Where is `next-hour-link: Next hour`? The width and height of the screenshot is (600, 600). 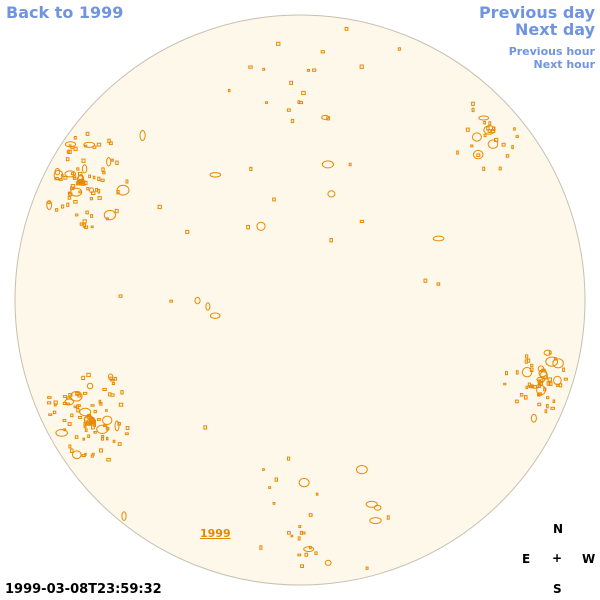
next-hour-link: Next hour is located at coordinates (564, 64).